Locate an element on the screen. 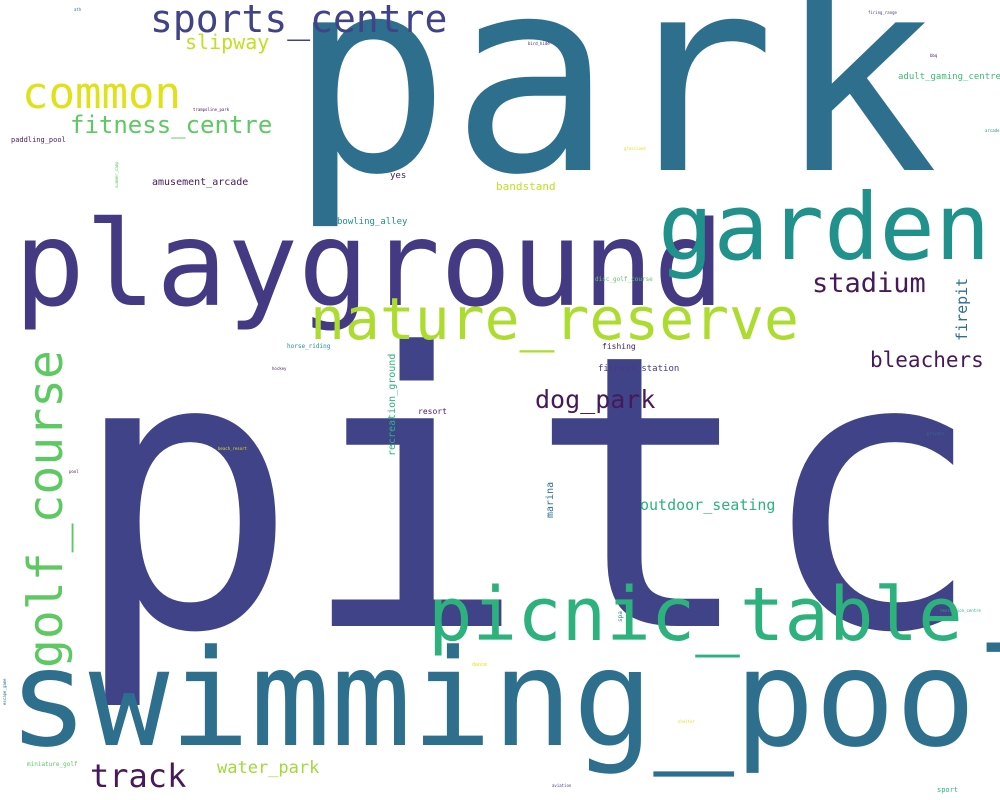 The image size is (1000, 800). word-fitness-centre: fitness_centre is located at coordinates (171, 125).